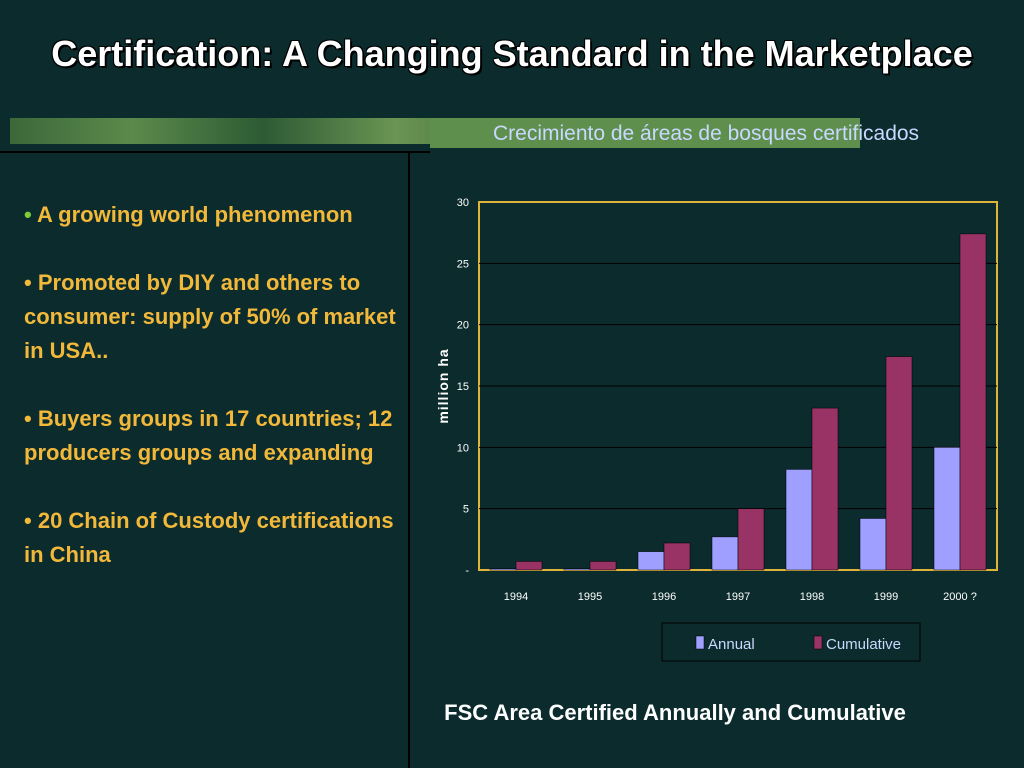 The image size is (1024, 768). Describe the element at coordinates (466, 510) in the screenshot. I see `y-tick-label: 5` at that location.